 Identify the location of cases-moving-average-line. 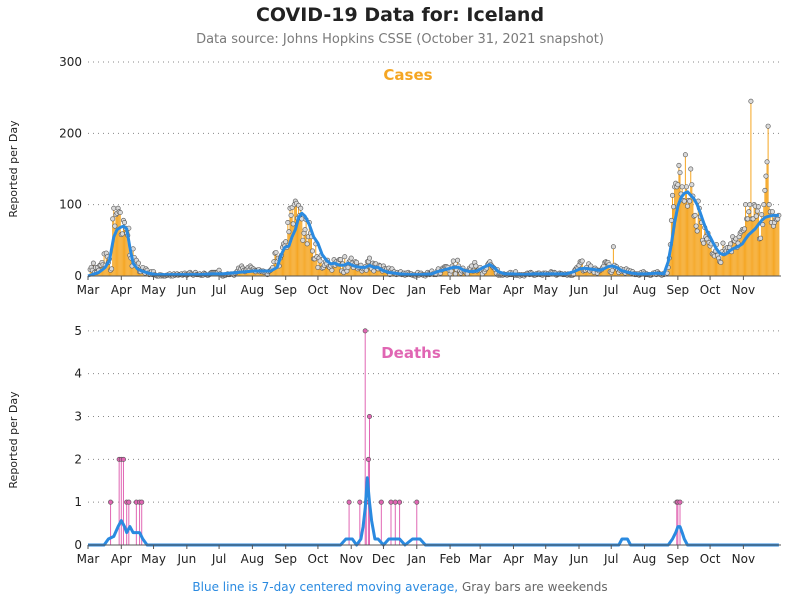
(433, 234).